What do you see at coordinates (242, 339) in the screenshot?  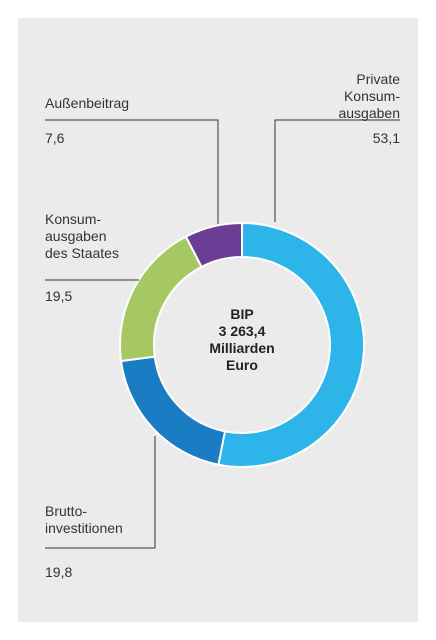 I see `center-label: BIP 3 263,4 Milliarden Euro` at bounding box center [242, 339].